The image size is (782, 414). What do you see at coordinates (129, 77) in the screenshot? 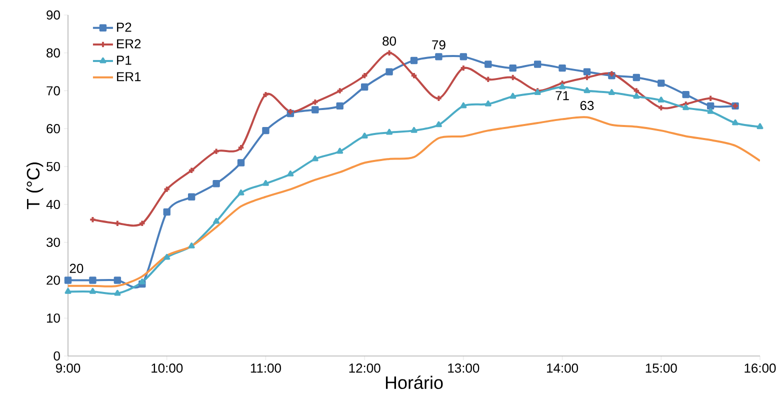
I see `legend-label: ER1` at bounding box center [129, 77].